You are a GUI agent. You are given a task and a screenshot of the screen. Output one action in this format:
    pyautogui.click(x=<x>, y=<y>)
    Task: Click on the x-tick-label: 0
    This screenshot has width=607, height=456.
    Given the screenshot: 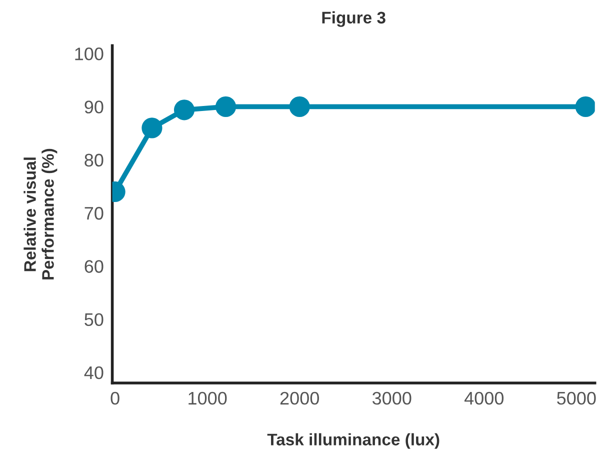 What is the action you would take?
    pyautogui.click(x=115, y=398)
    